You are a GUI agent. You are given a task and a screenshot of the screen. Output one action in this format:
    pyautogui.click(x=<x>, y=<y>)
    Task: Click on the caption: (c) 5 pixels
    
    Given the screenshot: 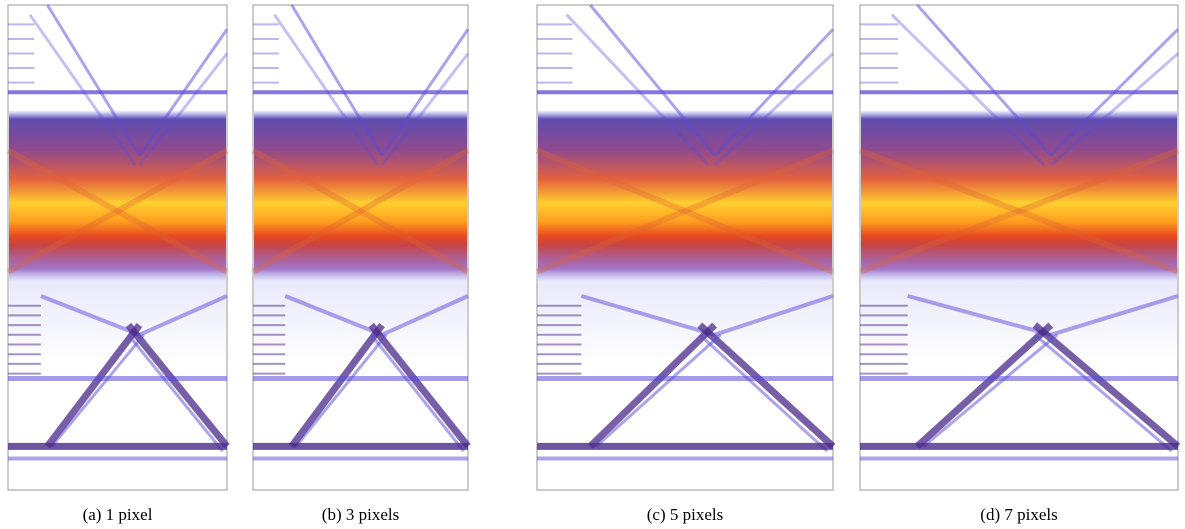 What is the action you would take?
    pyautogui.click(x=685, y=514)
    